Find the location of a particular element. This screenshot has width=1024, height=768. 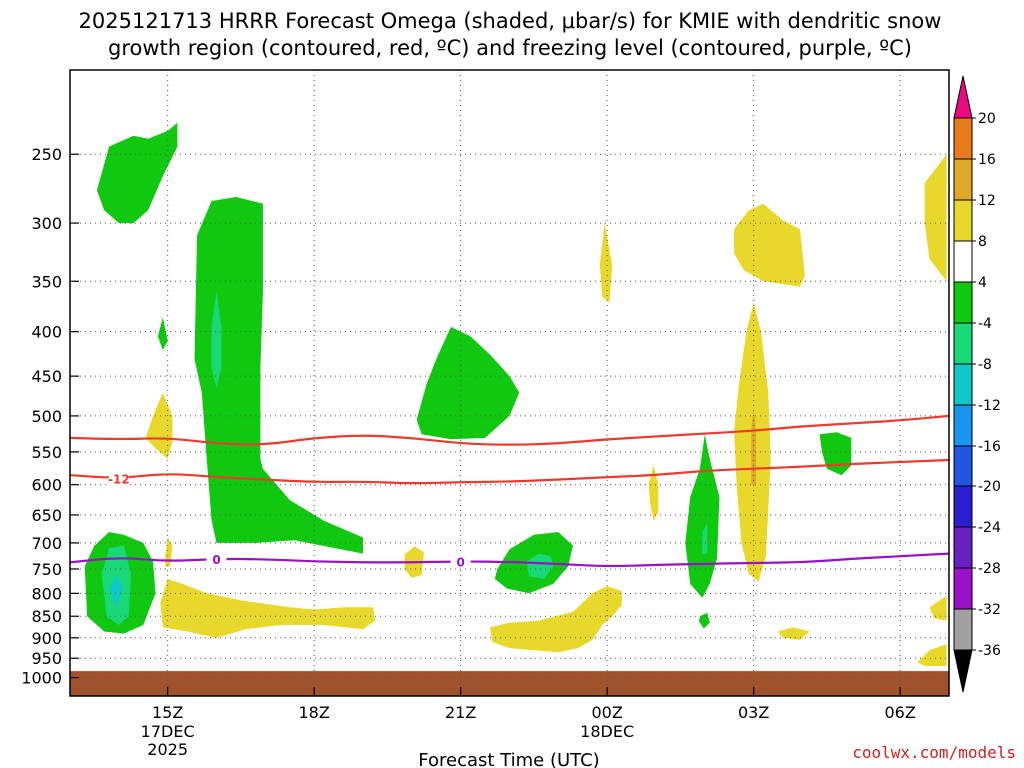

x-tick-label: 15Z is located at coordinates (167, 712).